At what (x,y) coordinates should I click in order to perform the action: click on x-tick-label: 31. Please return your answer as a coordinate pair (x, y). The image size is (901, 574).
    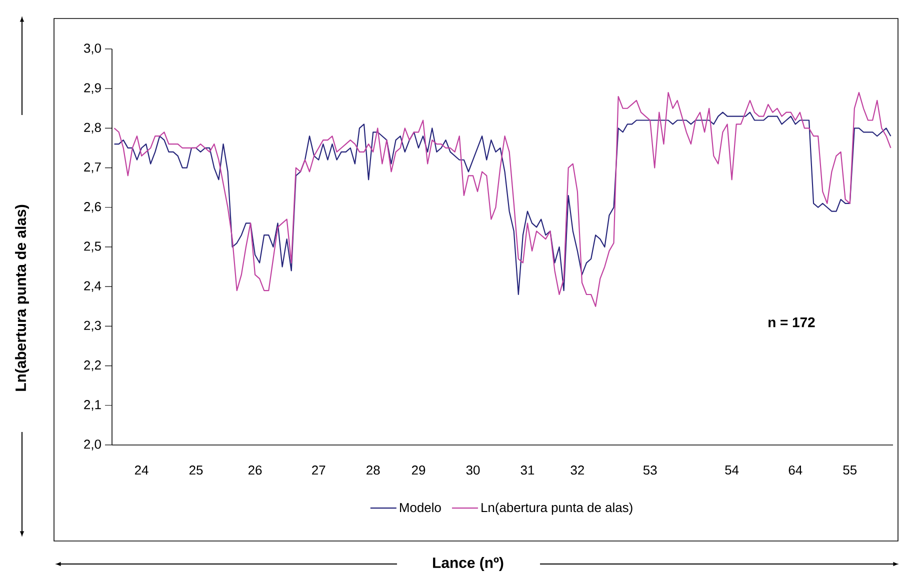
    Looking at the image, I should click on (527, 470).